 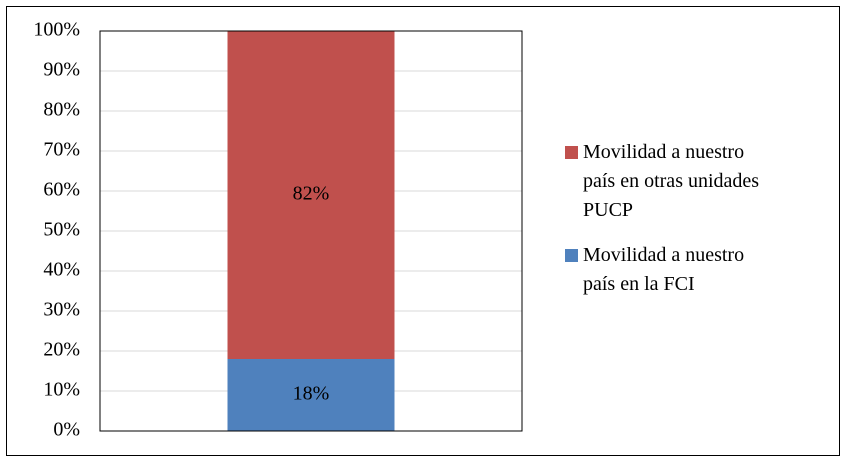 I want to click on y-tick-label: 100%, so click(x=56, y=30).